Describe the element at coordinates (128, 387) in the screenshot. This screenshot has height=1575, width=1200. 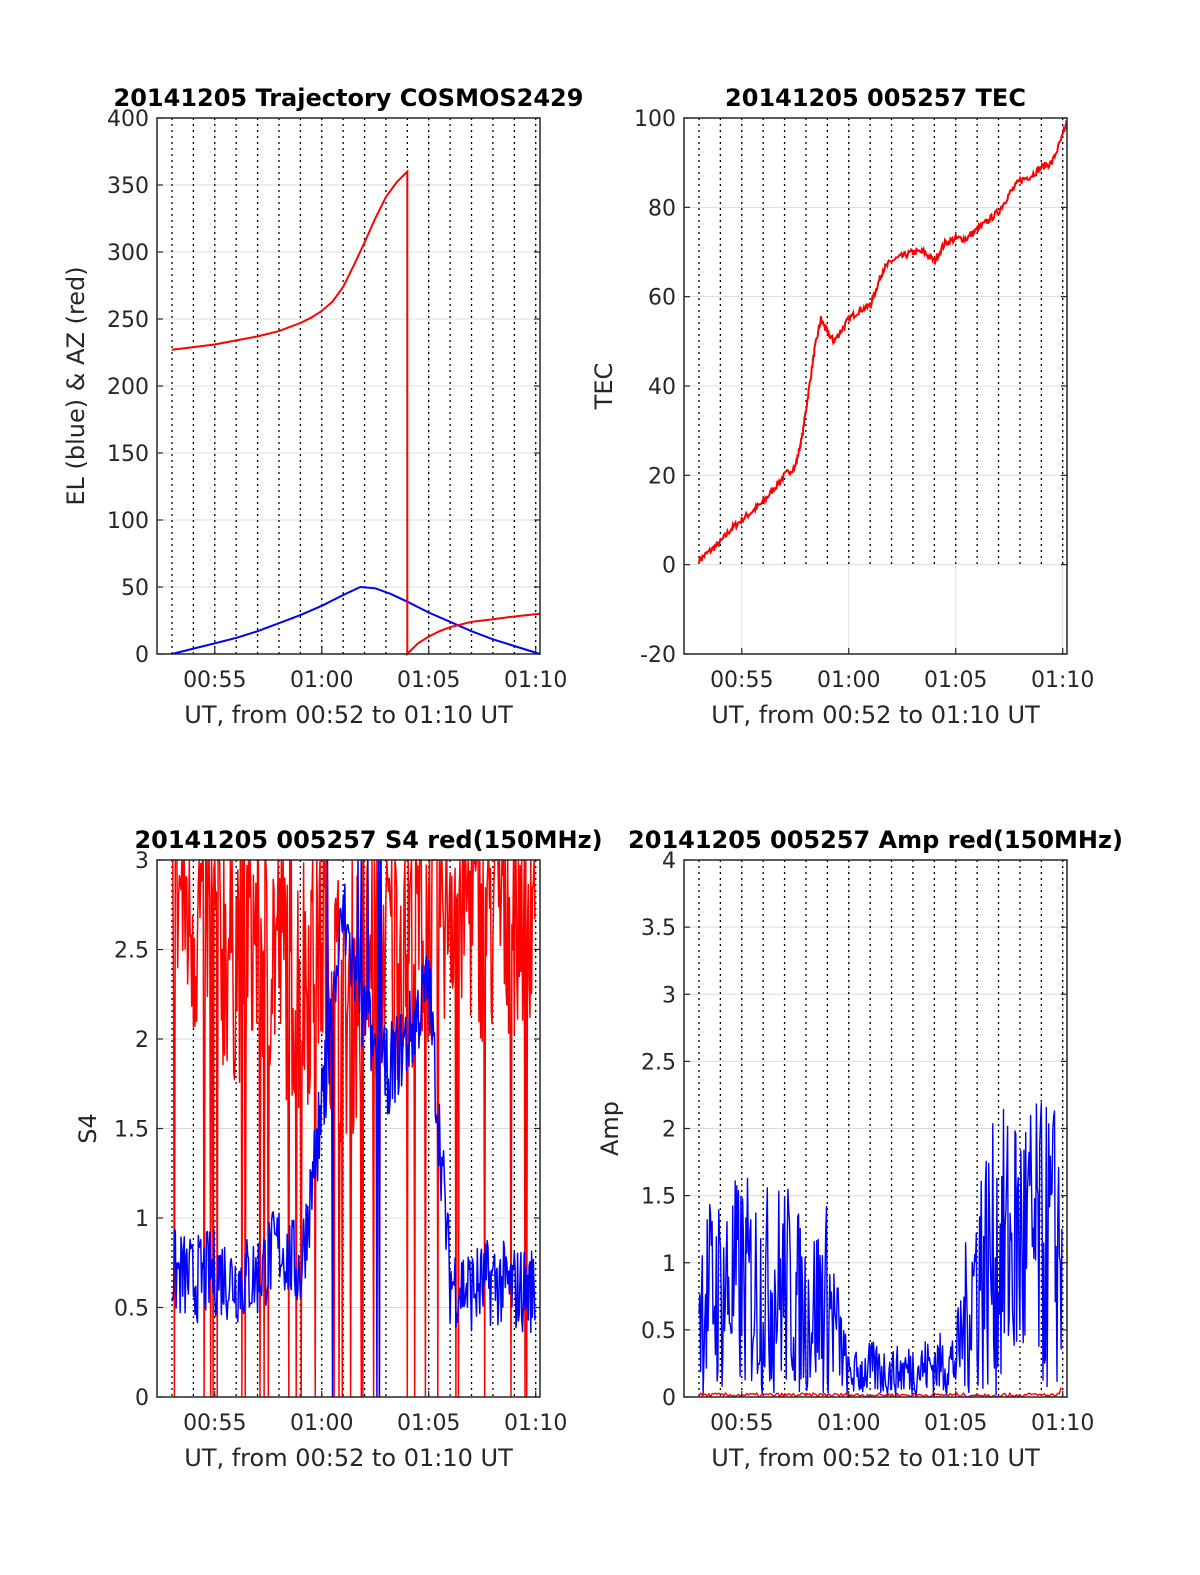
I see `y-tick-label: 200` at that location.